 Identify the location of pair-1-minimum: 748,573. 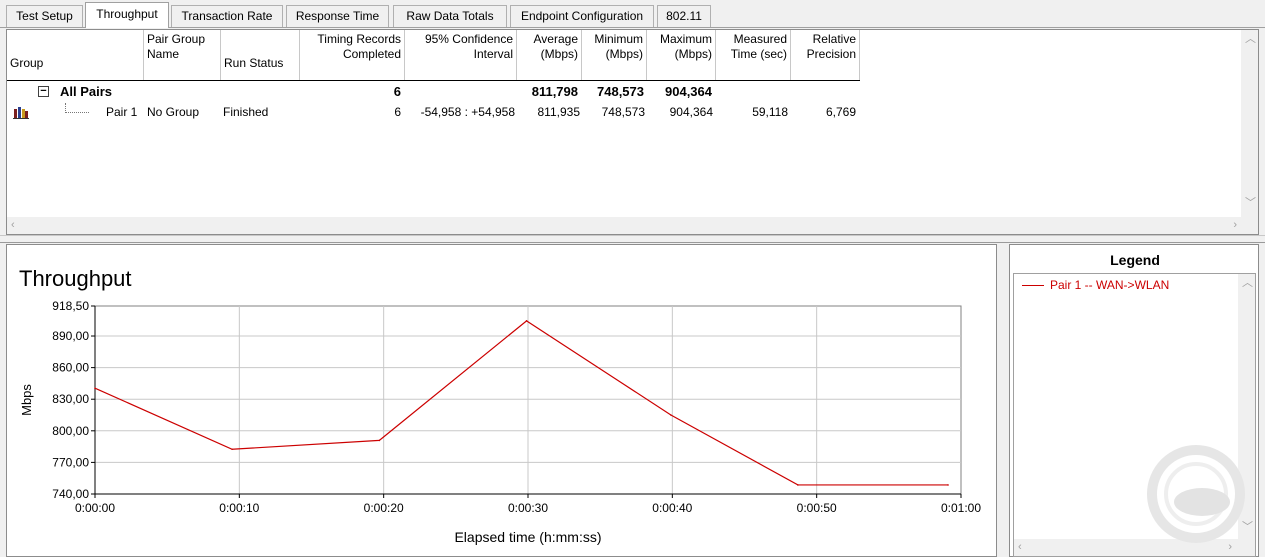
(623, 112).